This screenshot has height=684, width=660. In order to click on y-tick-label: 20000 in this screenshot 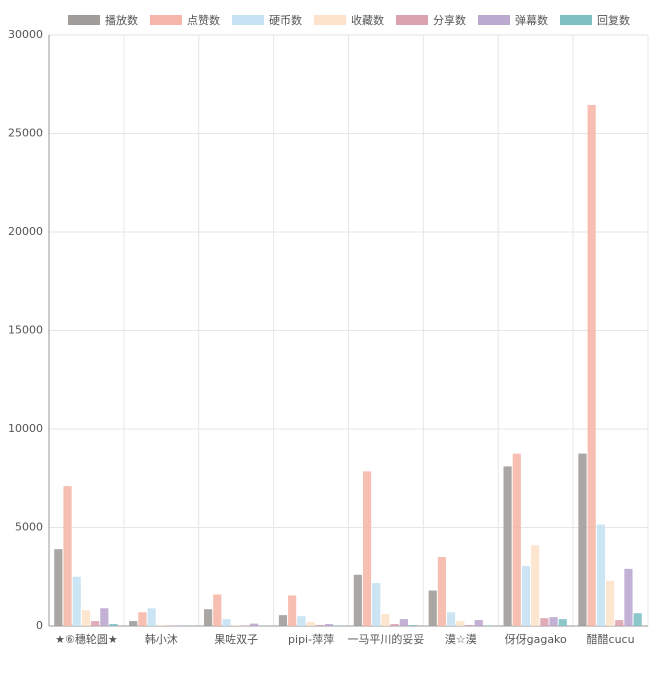, I will do `click(25, 231)`.